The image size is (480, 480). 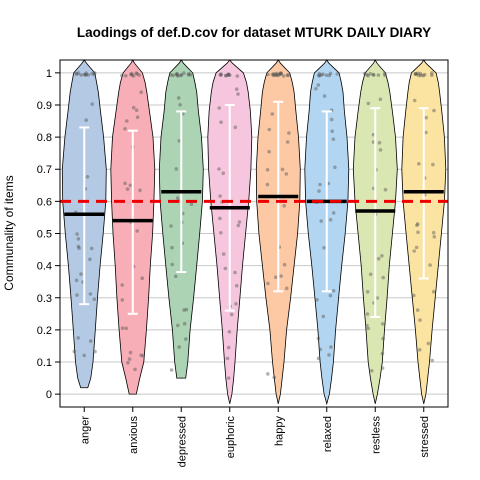 I want to click on y-tick-label: 0.4, so click(x=44, y=267).